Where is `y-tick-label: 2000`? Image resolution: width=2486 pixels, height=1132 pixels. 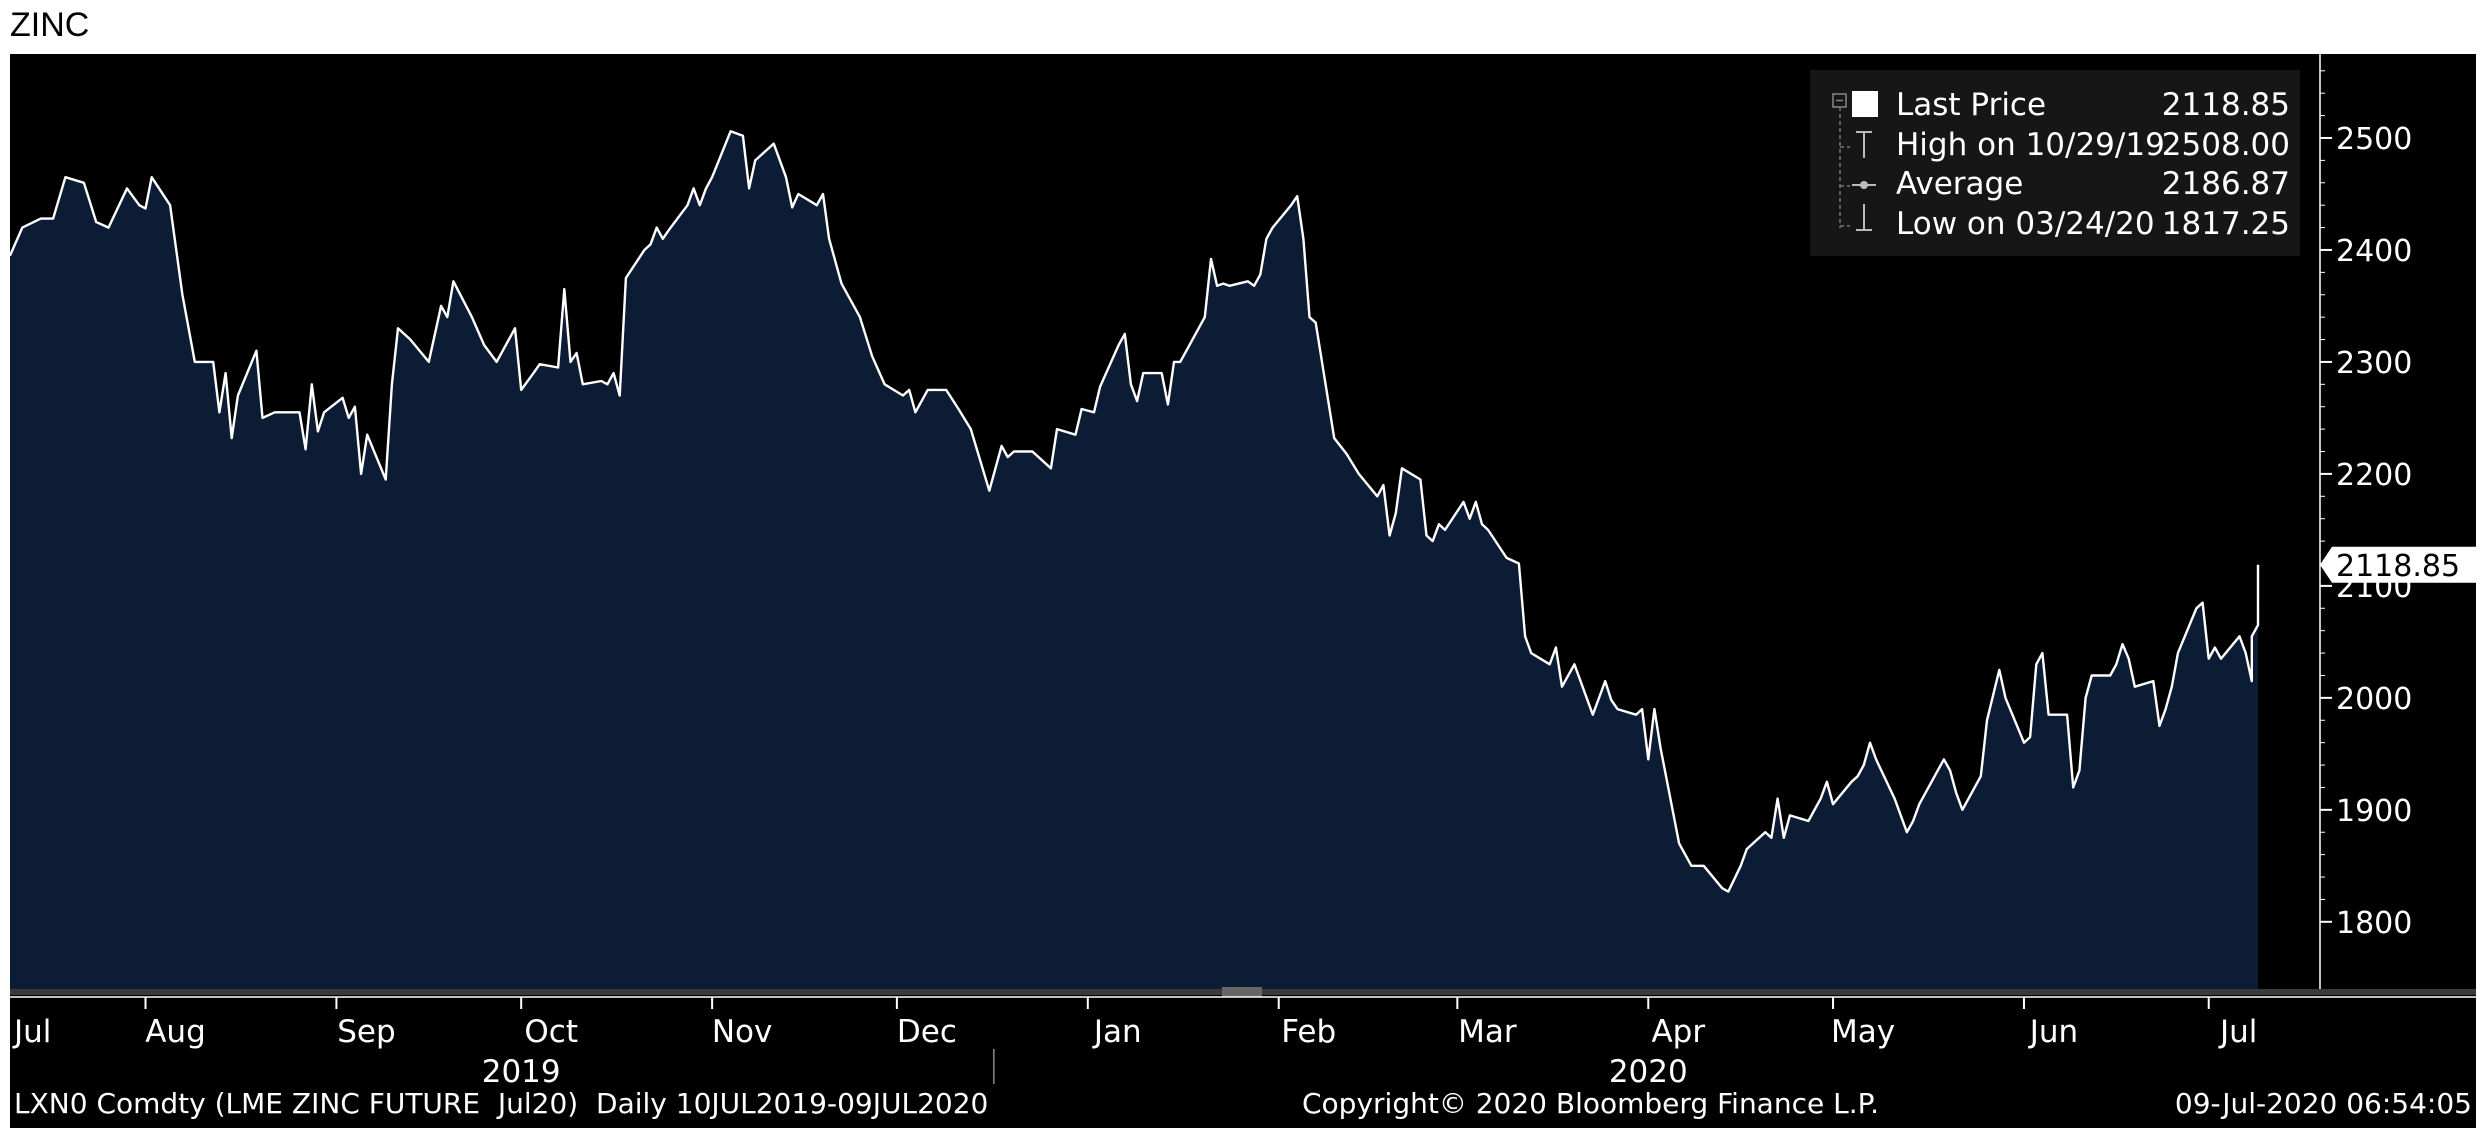 y-tick-label: 2000 is located at coordinates (2374, 699).